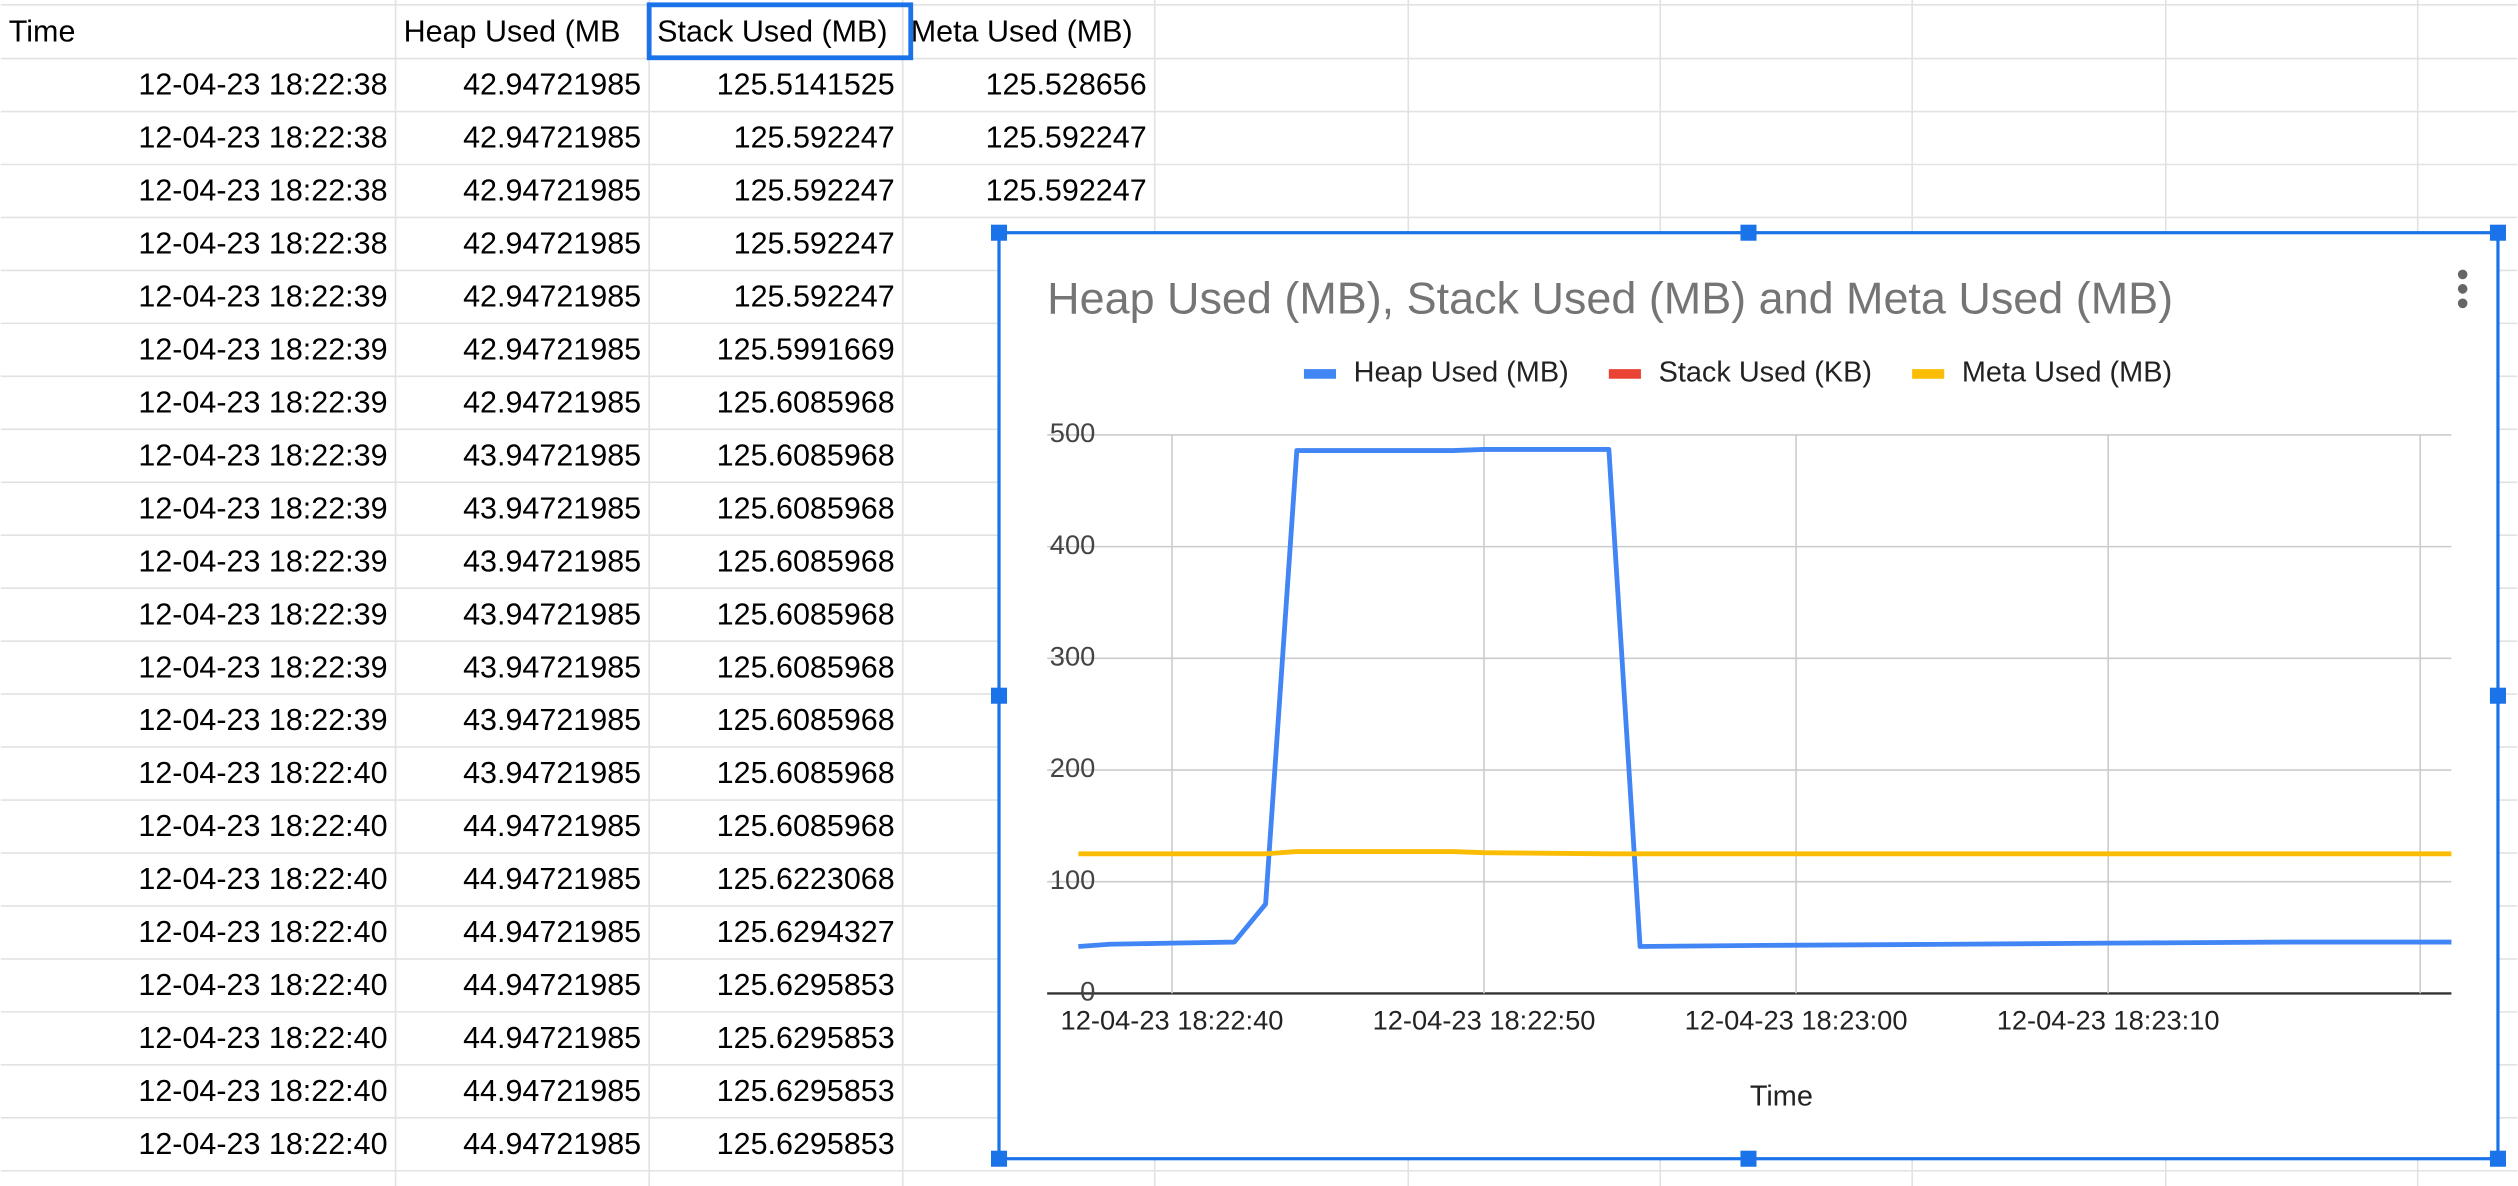 The width and height of the screenshot is (2518, 1186). I want to click on x-tick-label: 12-04-23 18:23:00, so click(1796, 1020).